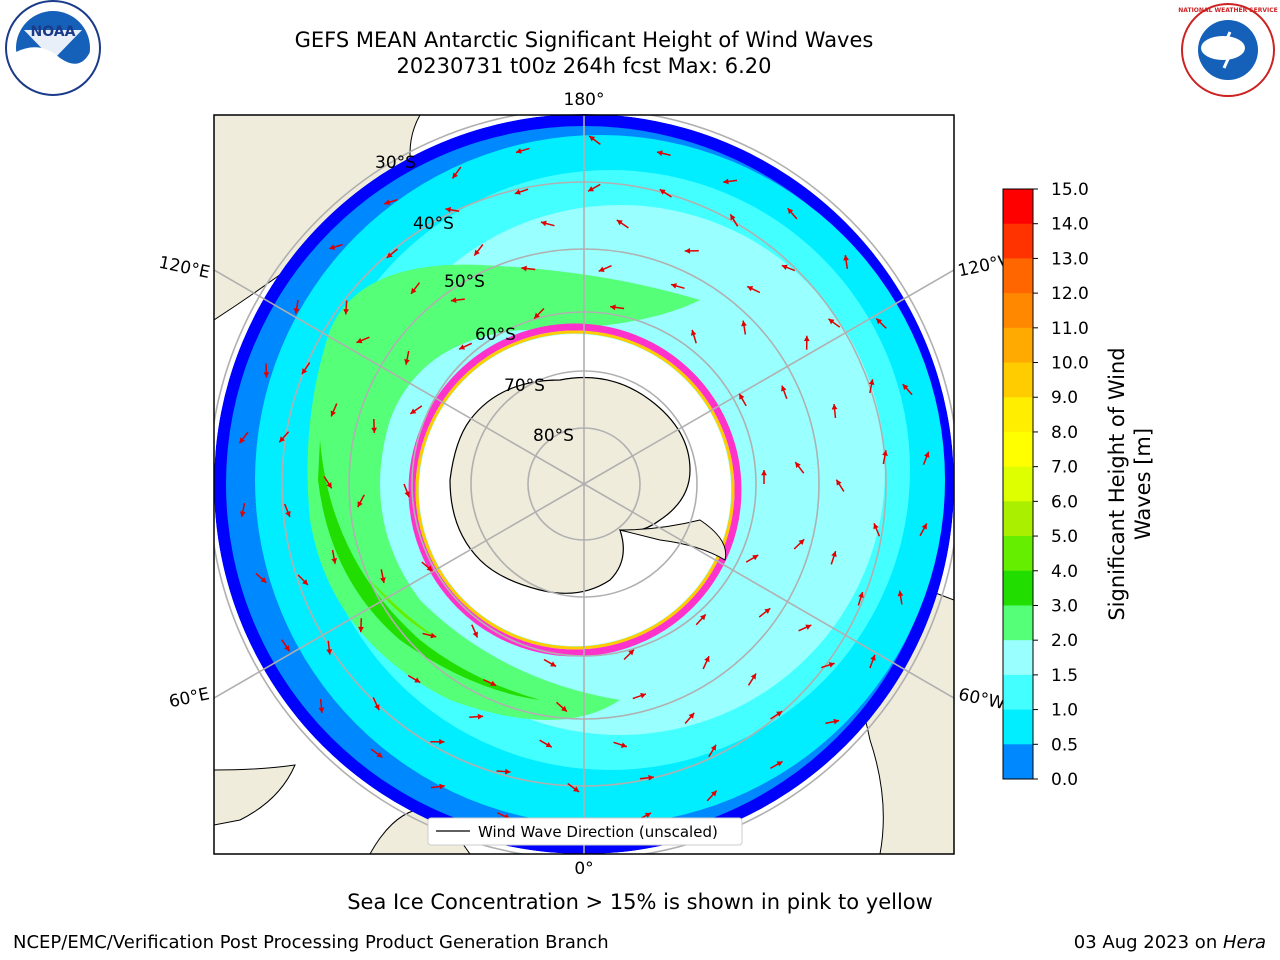 Image resolution: width=1280 pixels, height=960 pixels. Describe the element at coordinates (1064, 780) in the screenshot. I see `colorbar-tick-label: 0.0` at that location.